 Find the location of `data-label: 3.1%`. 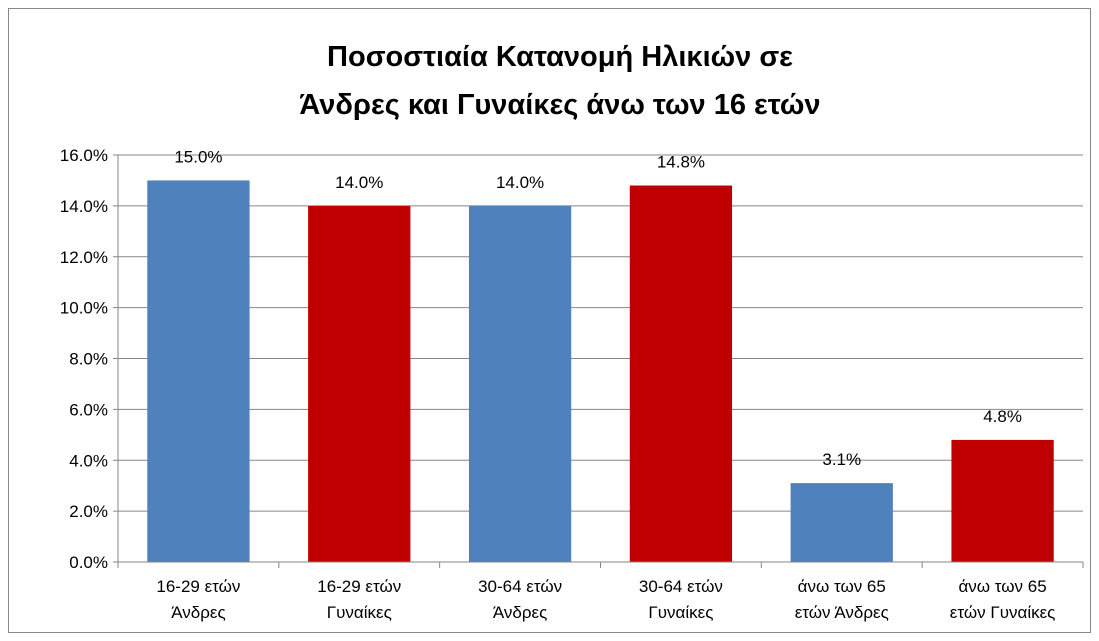

data-label: 3.1% is located at coordinates (841, 459).